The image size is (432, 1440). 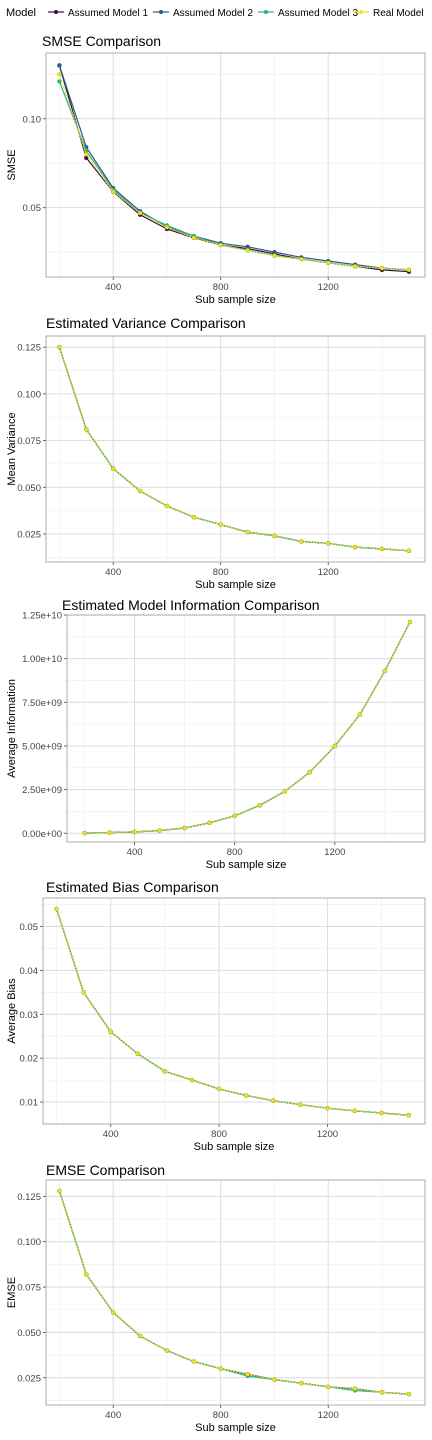 What do you see at coordinates (12, 1011) in the screenshot?
I see `y-axis-title: Average Bias` at bounding box center [12, 1011].